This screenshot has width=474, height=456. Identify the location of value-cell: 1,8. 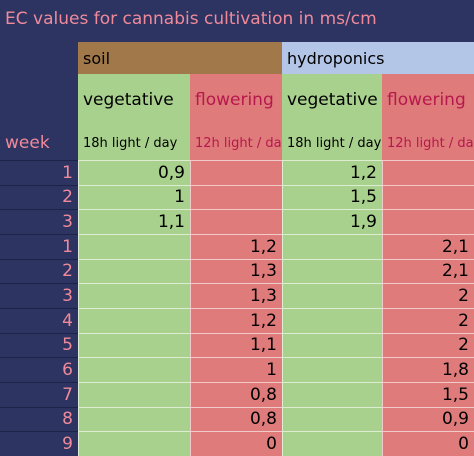
(428, 369).